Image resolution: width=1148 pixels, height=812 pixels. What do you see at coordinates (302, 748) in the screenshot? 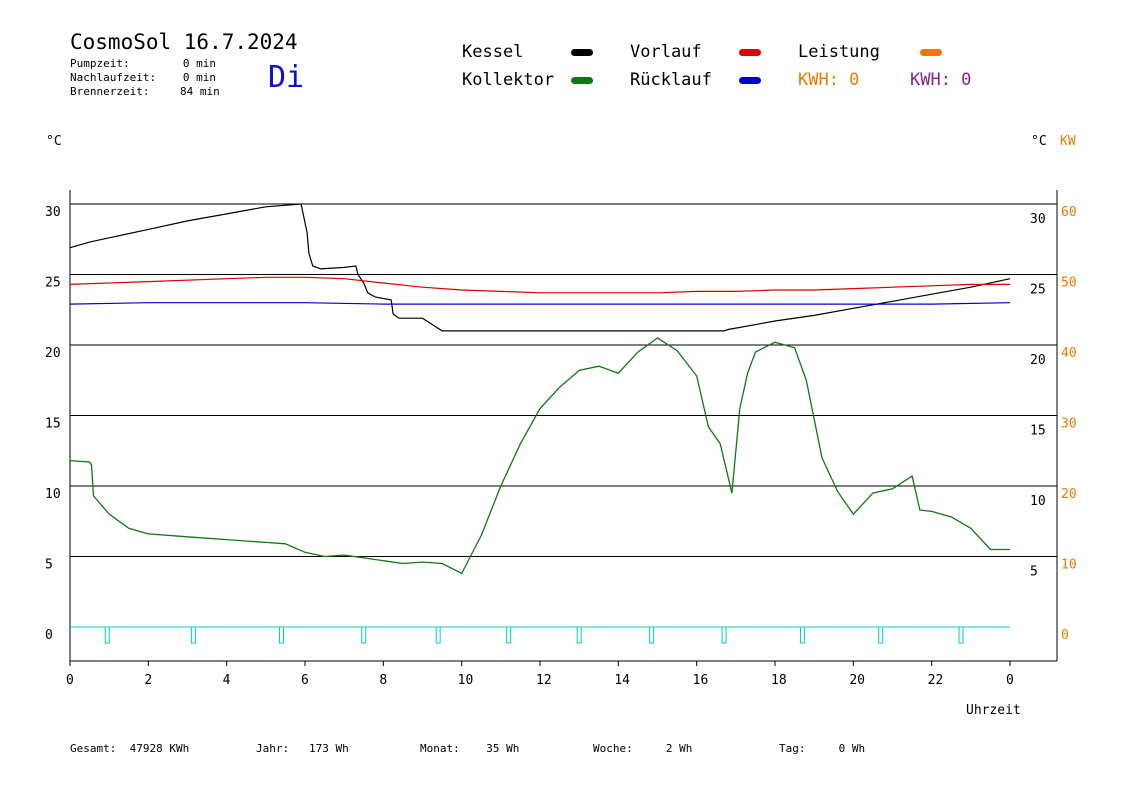
I see `footer-jahr: Jahr: 173 Wh` at bounding box center [302, 748].